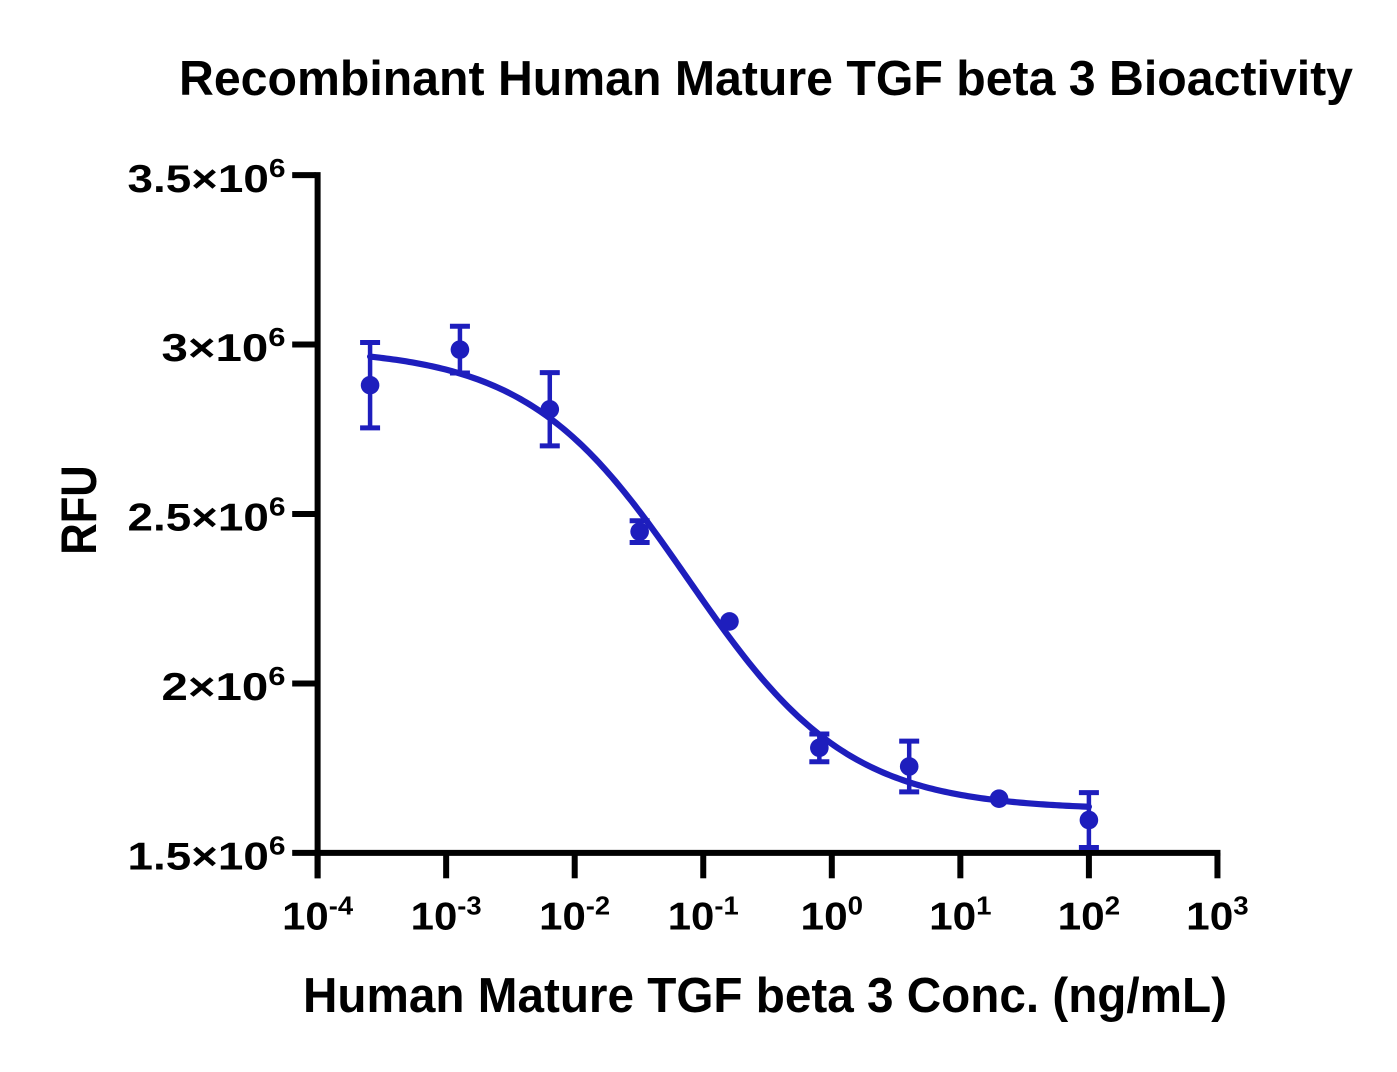 This screenshot has height=1072, width=1397. Describe the element at coordinates (207, 178) in the screenshot. I see `y-tick-label: 3.5×10 6` at that location.